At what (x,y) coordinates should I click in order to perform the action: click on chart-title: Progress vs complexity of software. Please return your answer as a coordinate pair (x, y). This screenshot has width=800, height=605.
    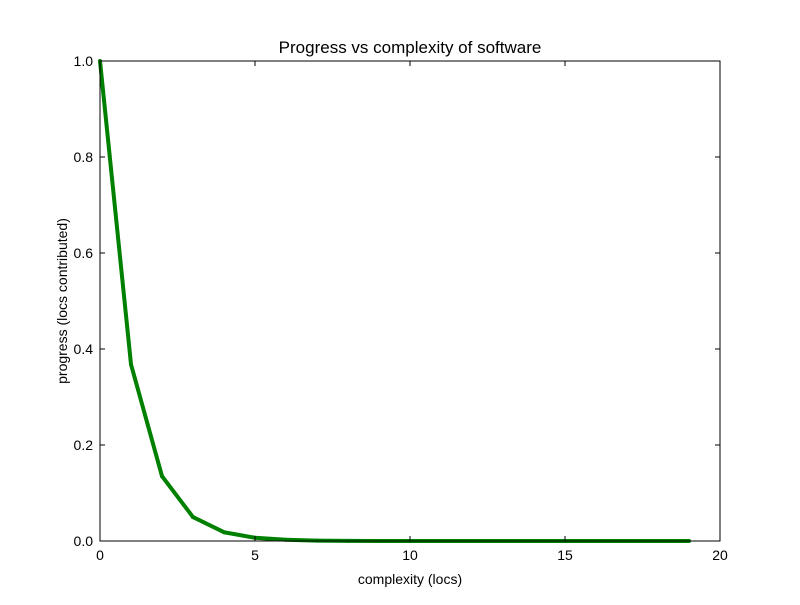
    Looking at the image, I should click on (410, 47).